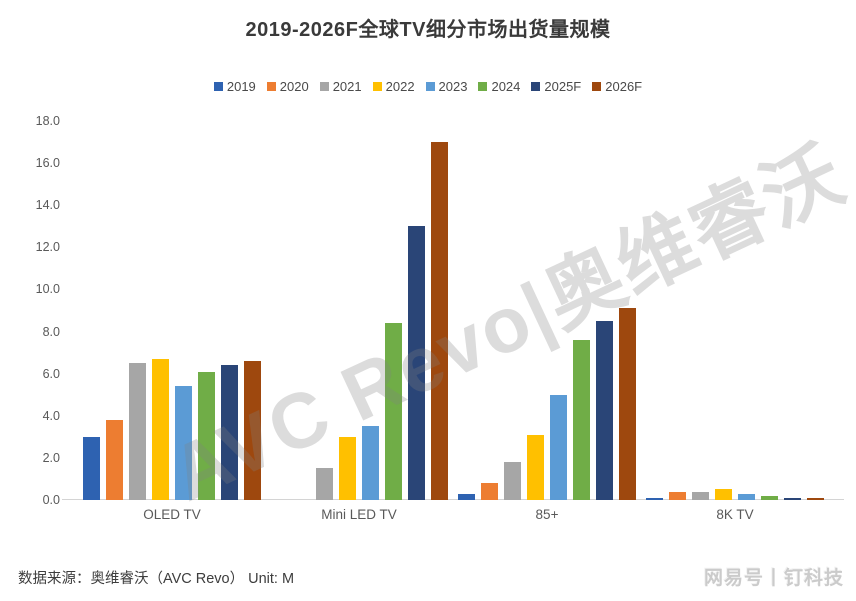  What do you see at coordinates (347, 86) in the screenshot?
I see `legend-label: 2021` at bounding box center [347, 86].